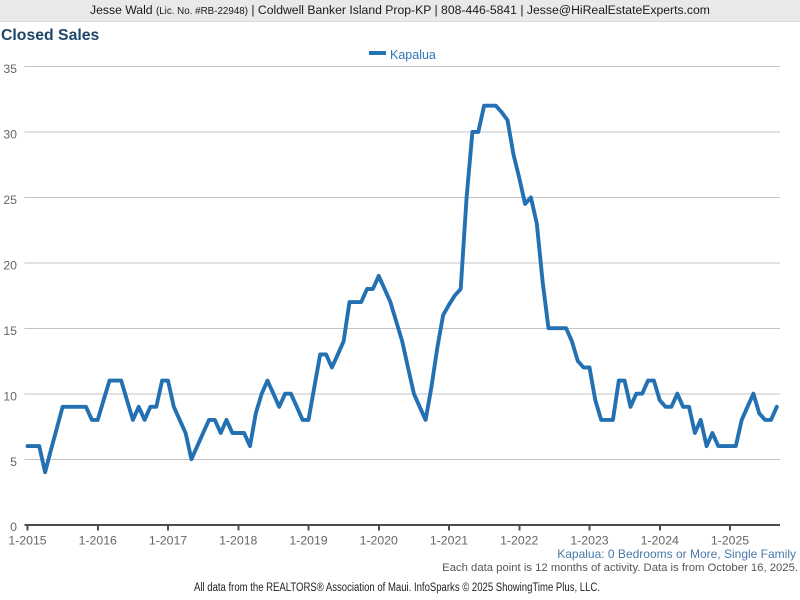  What do you see at coordinates (13, 462) in the screenshot?
I see `svg-text: 5` at bounding box center [13, 462].